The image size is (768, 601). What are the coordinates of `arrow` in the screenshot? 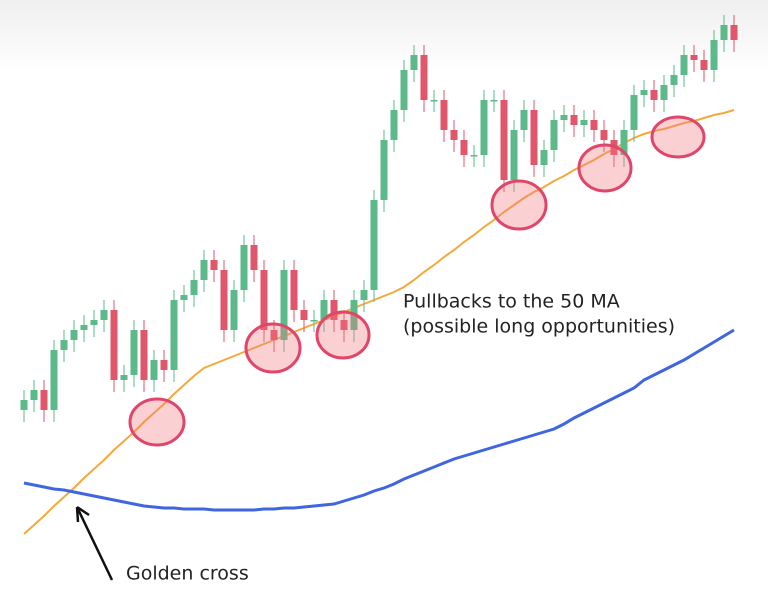 It's located at (94, 543).